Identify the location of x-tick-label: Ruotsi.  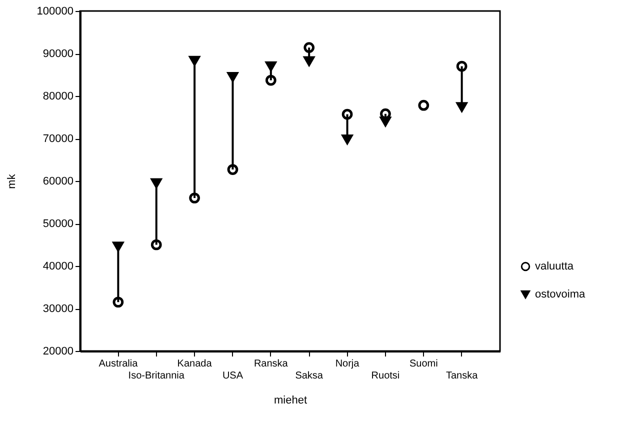
(385, 376).